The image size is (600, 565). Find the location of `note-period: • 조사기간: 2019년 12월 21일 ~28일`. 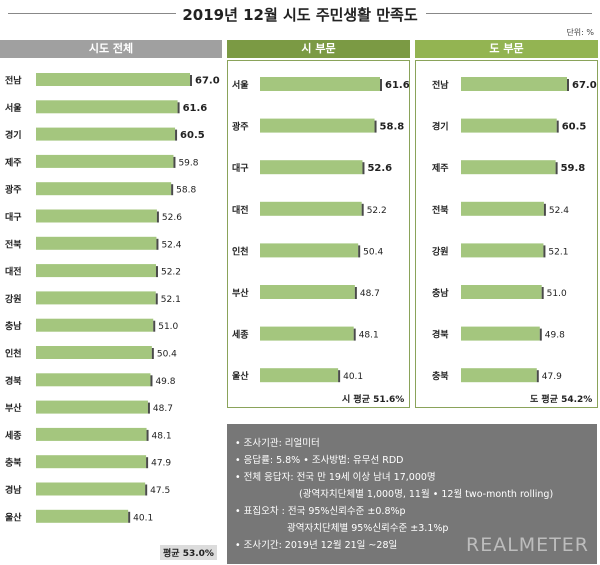

note-period: • 조사기간: 2019년 12월 21일 ~28일 is located at coordinates (316, 545).